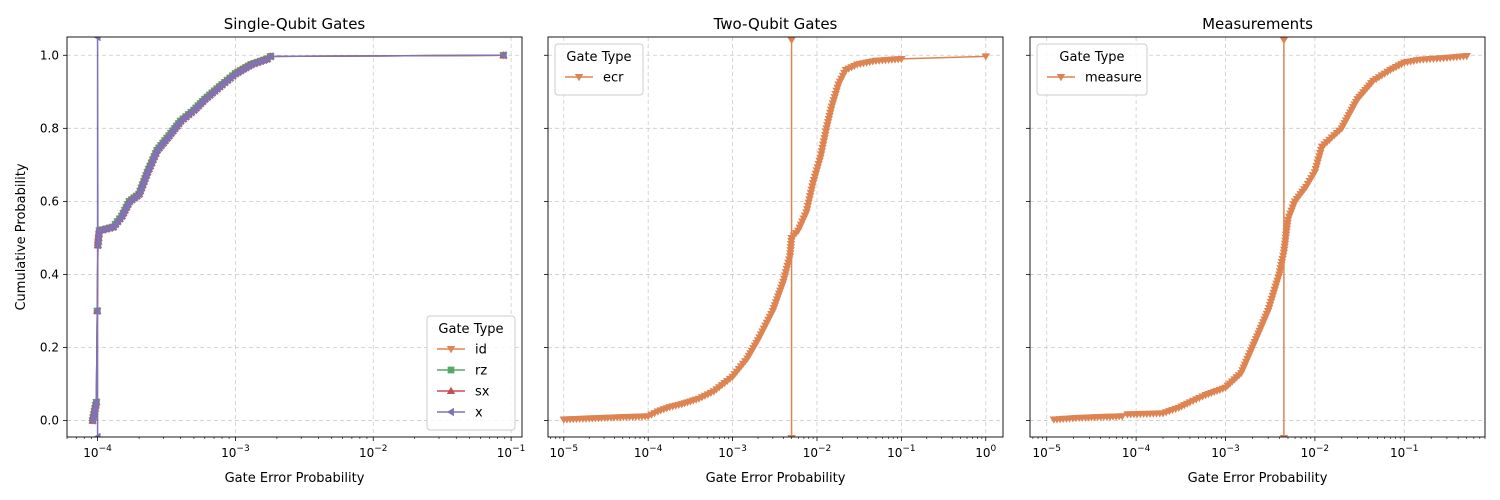  I want to click on x-tick-label: 10⁰, so click(985, 452).